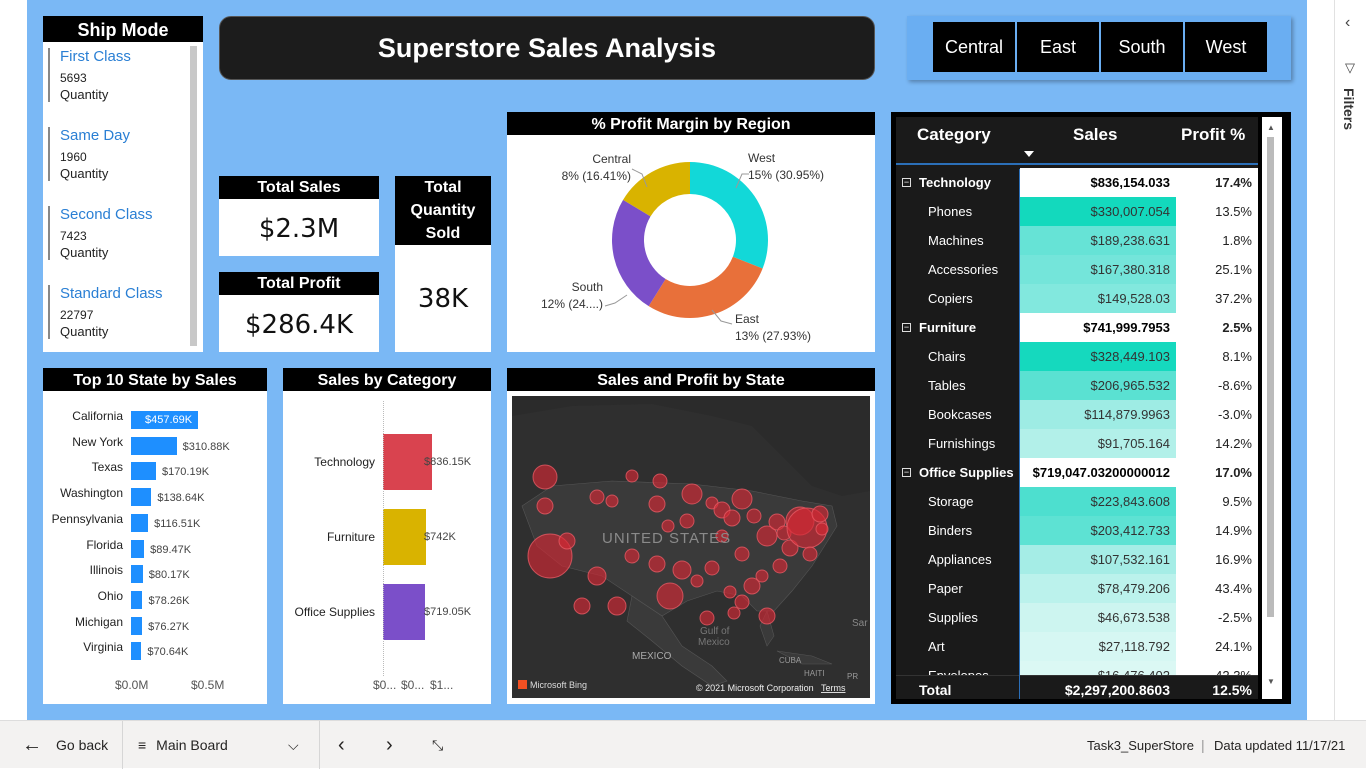  Describe the element at coordinates (1077, 327) in the screenshot. I see `matrix-group-row: − Furniture $741,999.7953 2.5%` at that location.